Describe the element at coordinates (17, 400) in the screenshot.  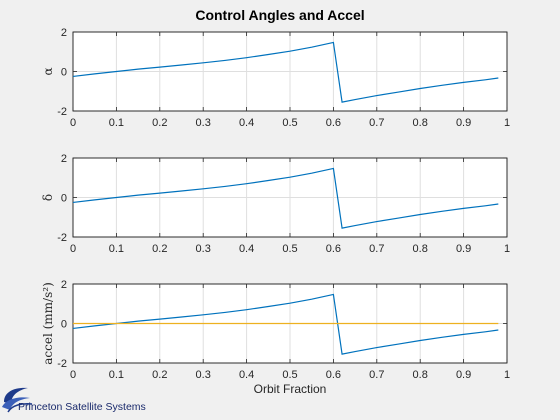
I see `logo-swoosh-icon` at that location.